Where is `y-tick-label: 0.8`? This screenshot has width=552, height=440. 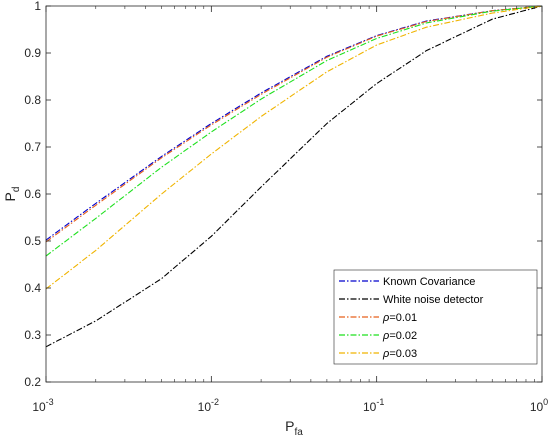 y-tick-label: 0.8 is located at coordinates (32, 100).